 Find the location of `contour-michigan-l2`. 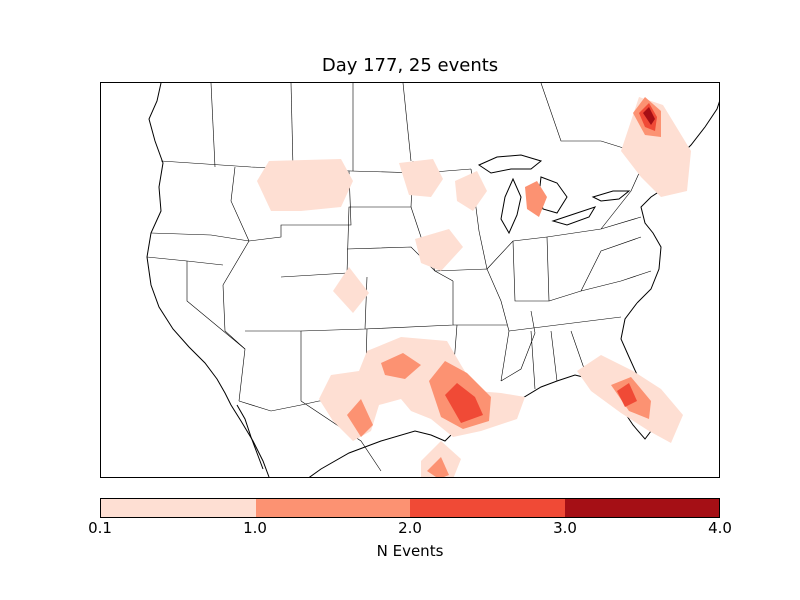

contour-michigan-l2 is located at coordinates (536, 199).